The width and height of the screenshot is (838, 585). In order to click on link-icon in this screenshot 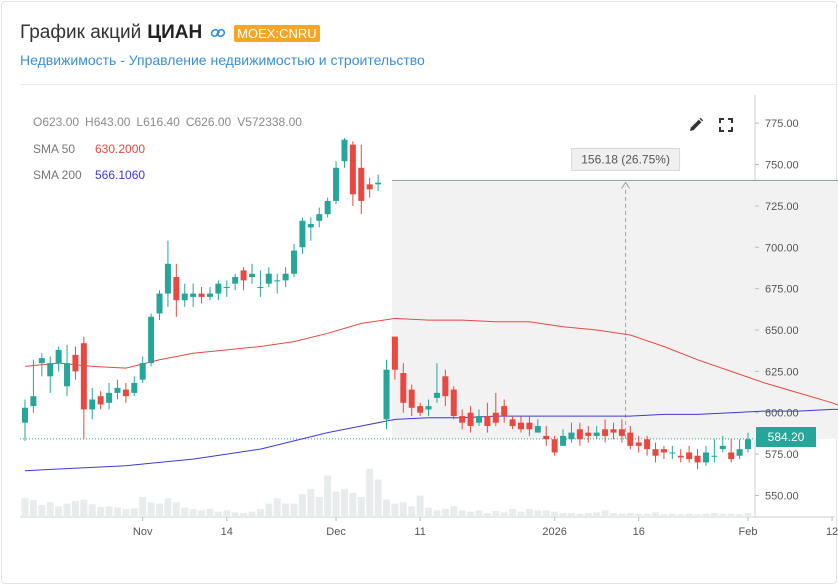, I will do `click(218, 33)`.